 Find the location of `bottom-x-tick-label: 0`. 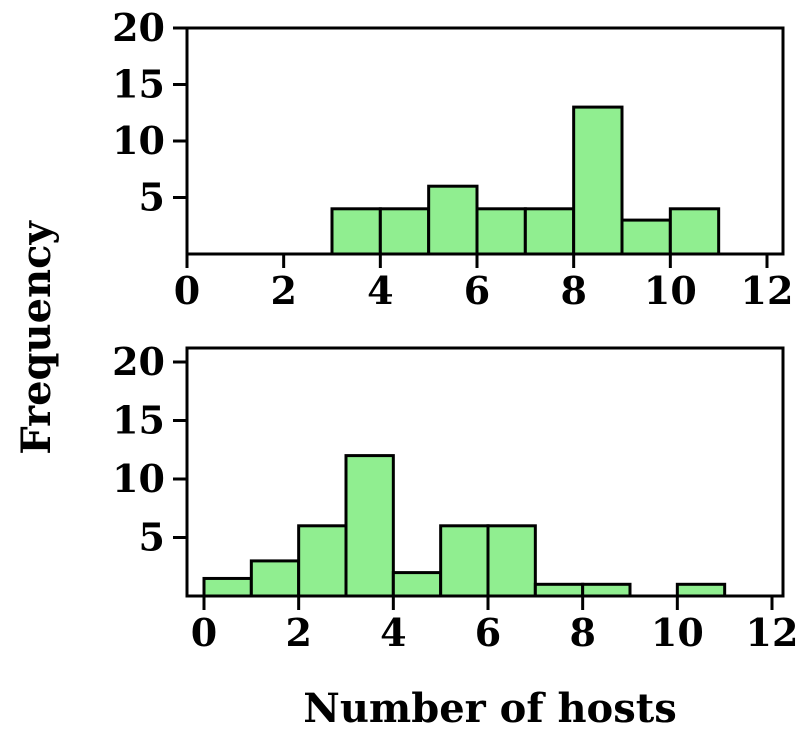

bottom-x-tick-label: 0 is located at coordinates (204, 632).